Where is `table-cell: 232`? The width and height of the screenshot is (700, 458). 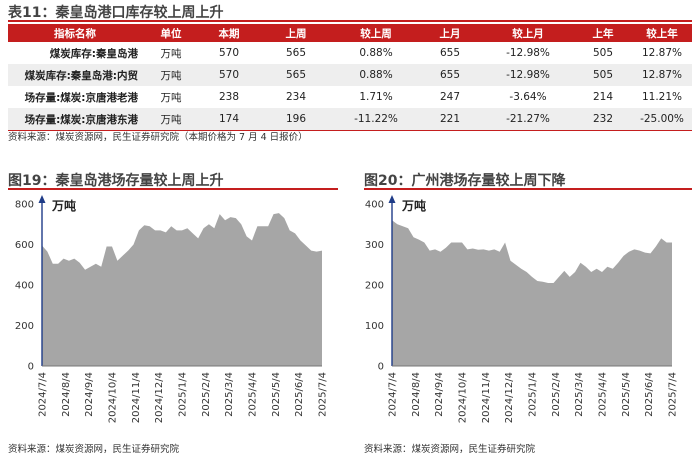
table-cell: 232 is located at coordinates (603, 119).